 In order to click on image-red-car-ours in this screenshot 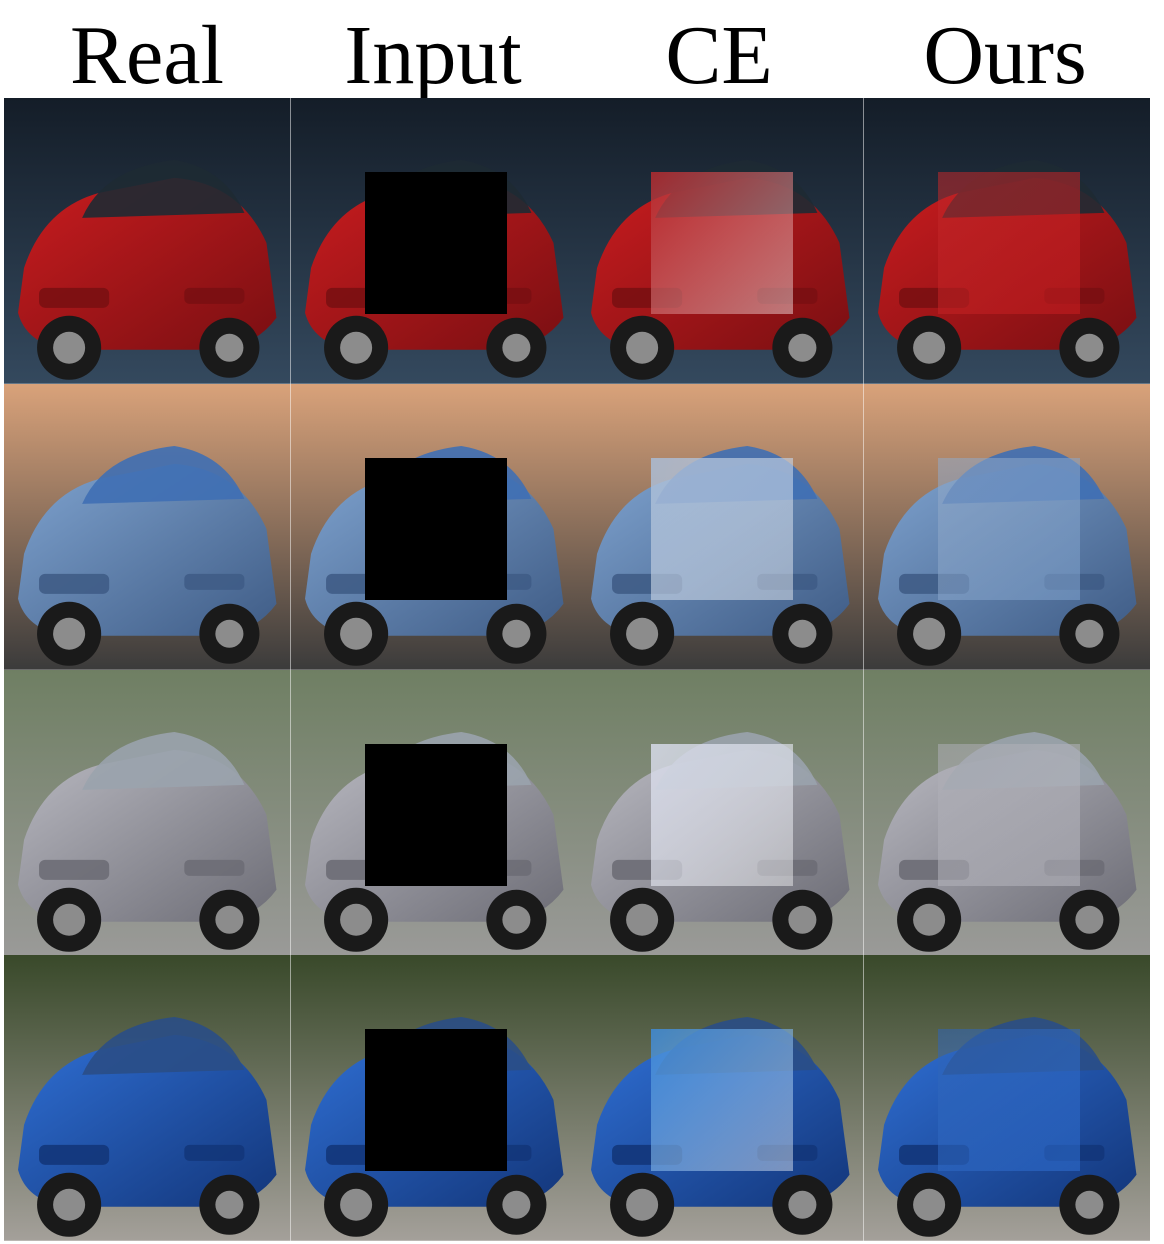, I will do `click(1006, 241)`.